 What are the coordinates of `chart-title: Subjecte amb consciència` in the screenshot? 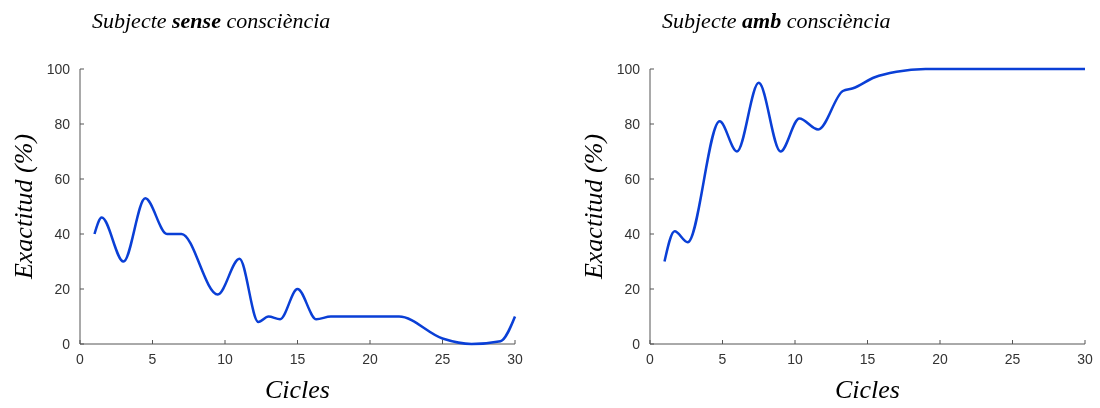 It's located at (776, 20).